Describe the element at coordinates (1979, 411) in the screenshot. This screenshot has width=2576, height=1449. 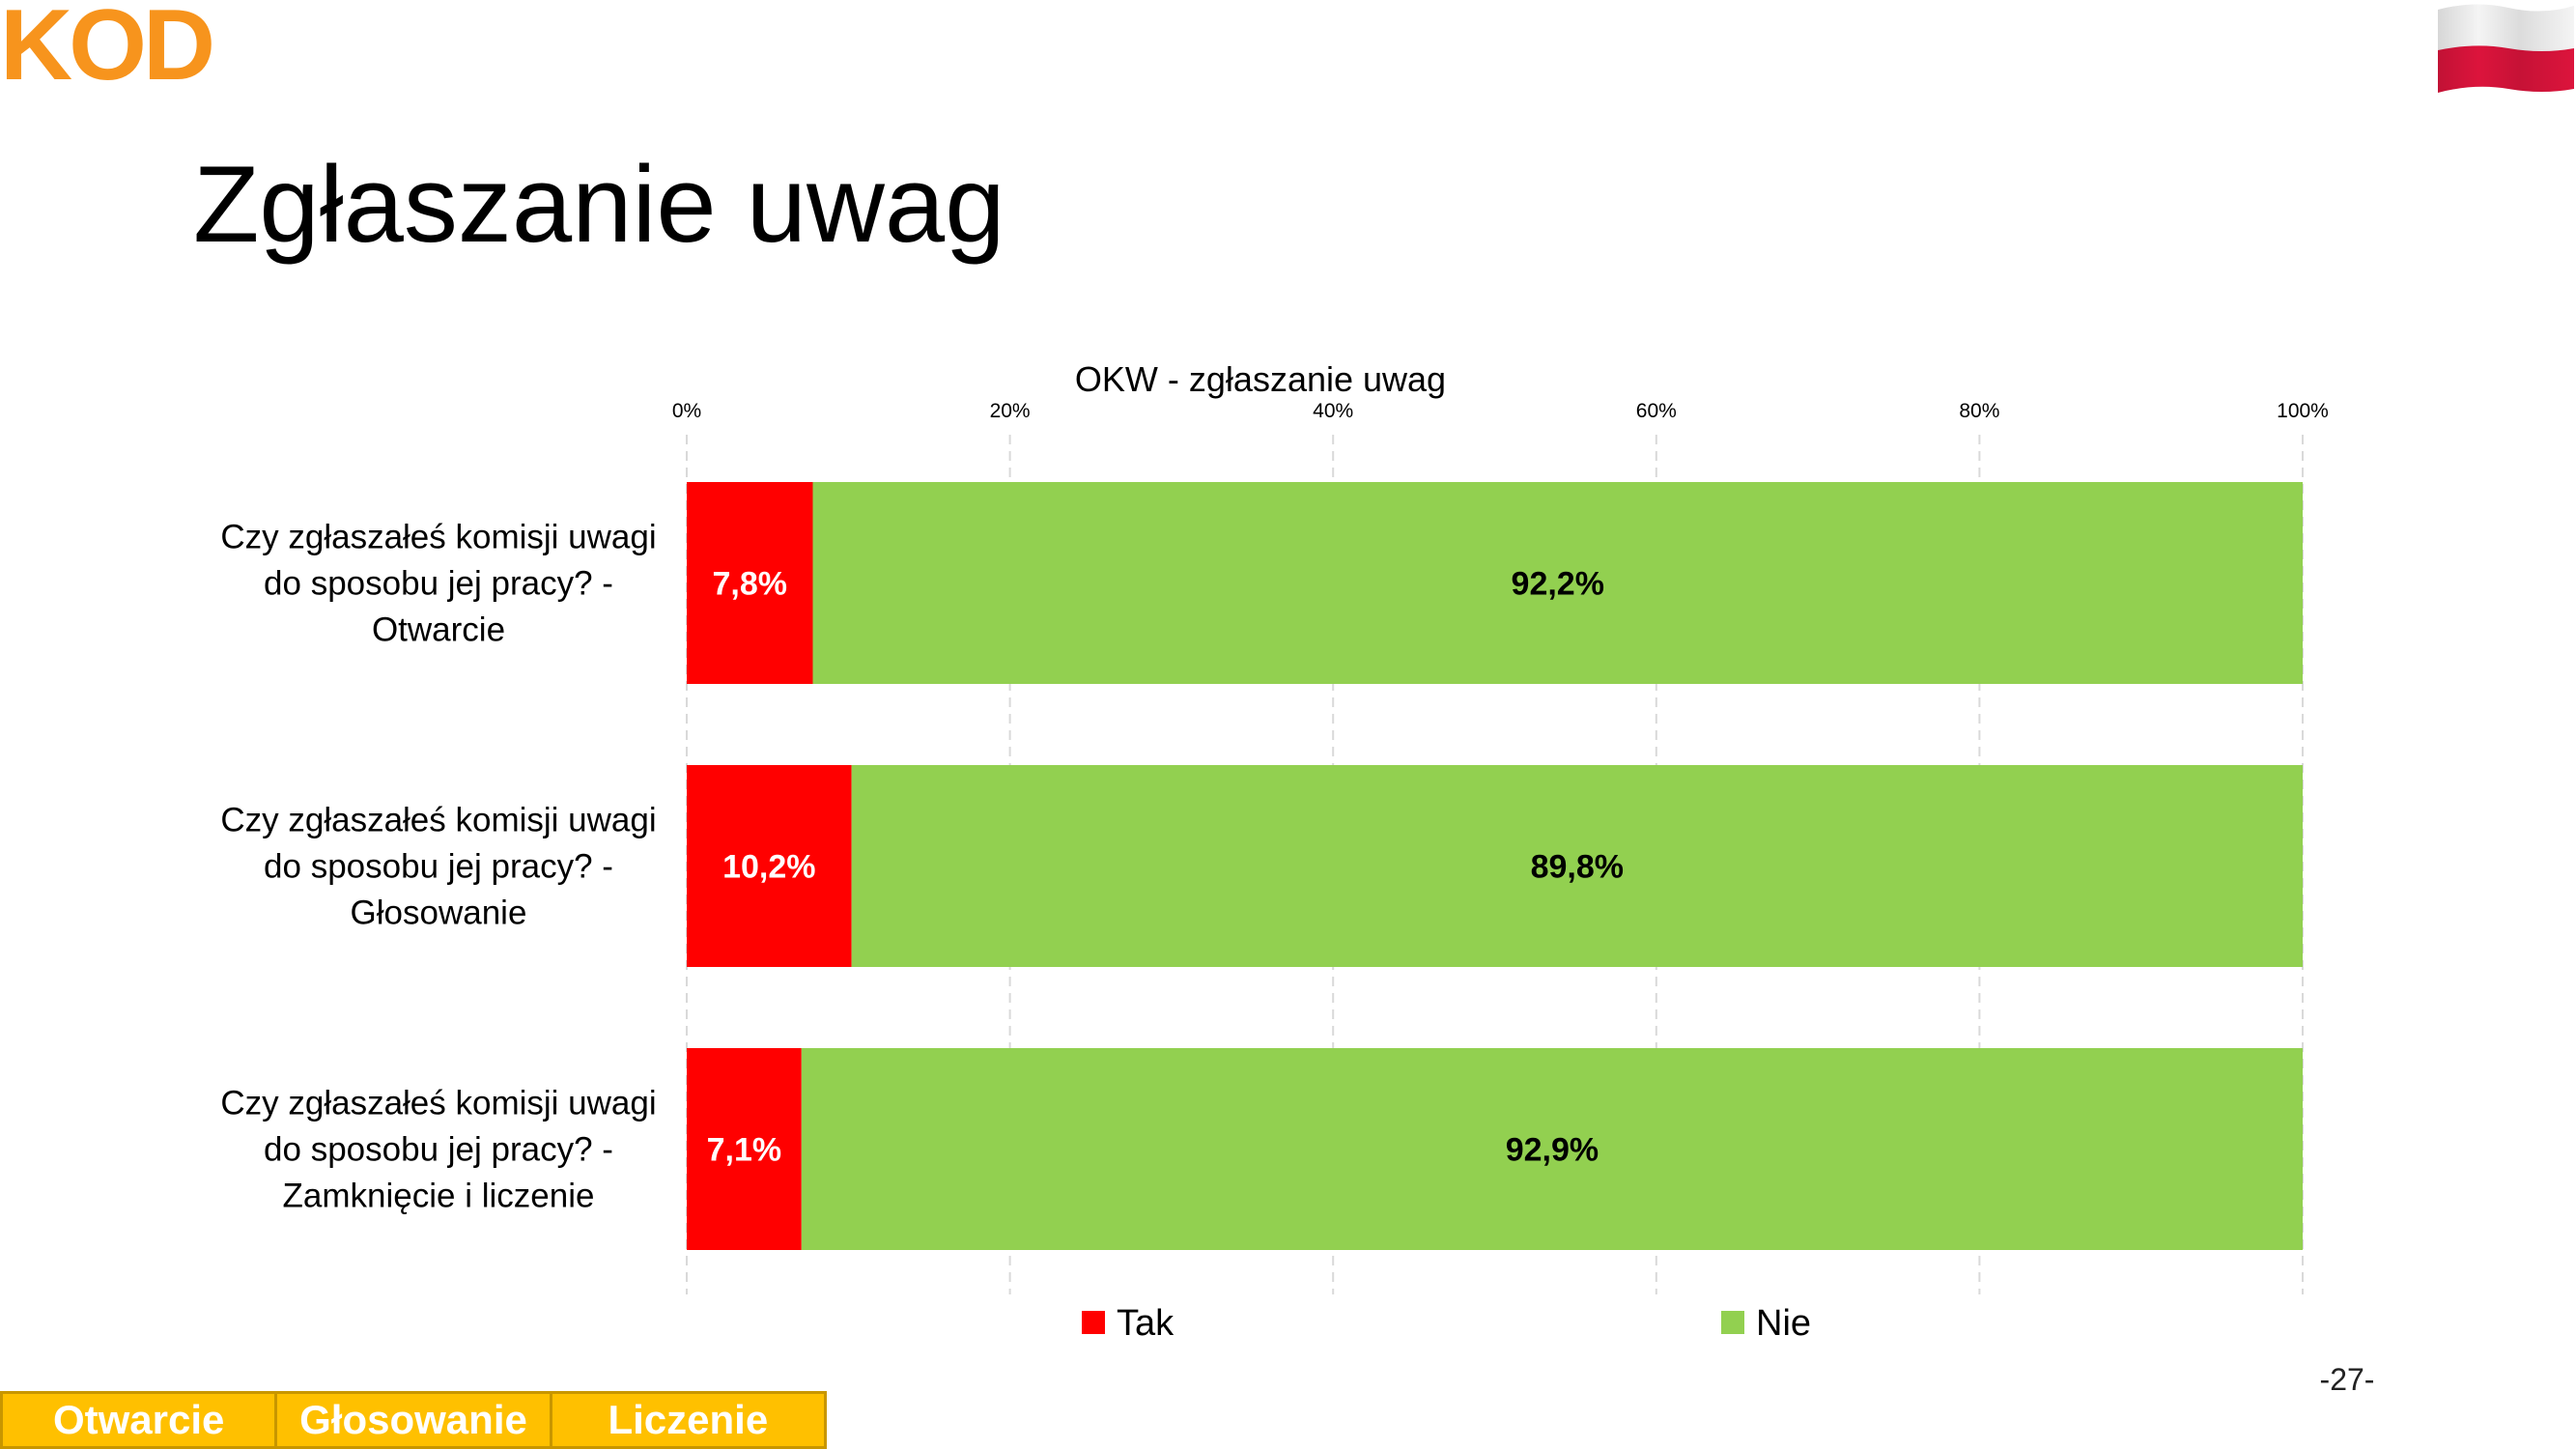
I see `x-tick-label: 80%` at that location.